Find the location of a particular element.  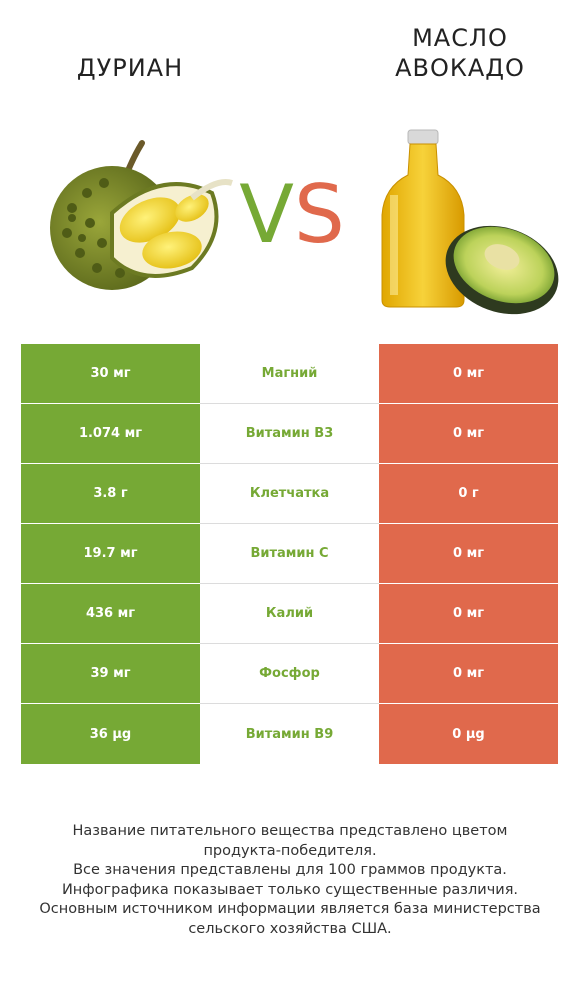

avocado-oil-value: 0 г is located at coordinates (468, 494).